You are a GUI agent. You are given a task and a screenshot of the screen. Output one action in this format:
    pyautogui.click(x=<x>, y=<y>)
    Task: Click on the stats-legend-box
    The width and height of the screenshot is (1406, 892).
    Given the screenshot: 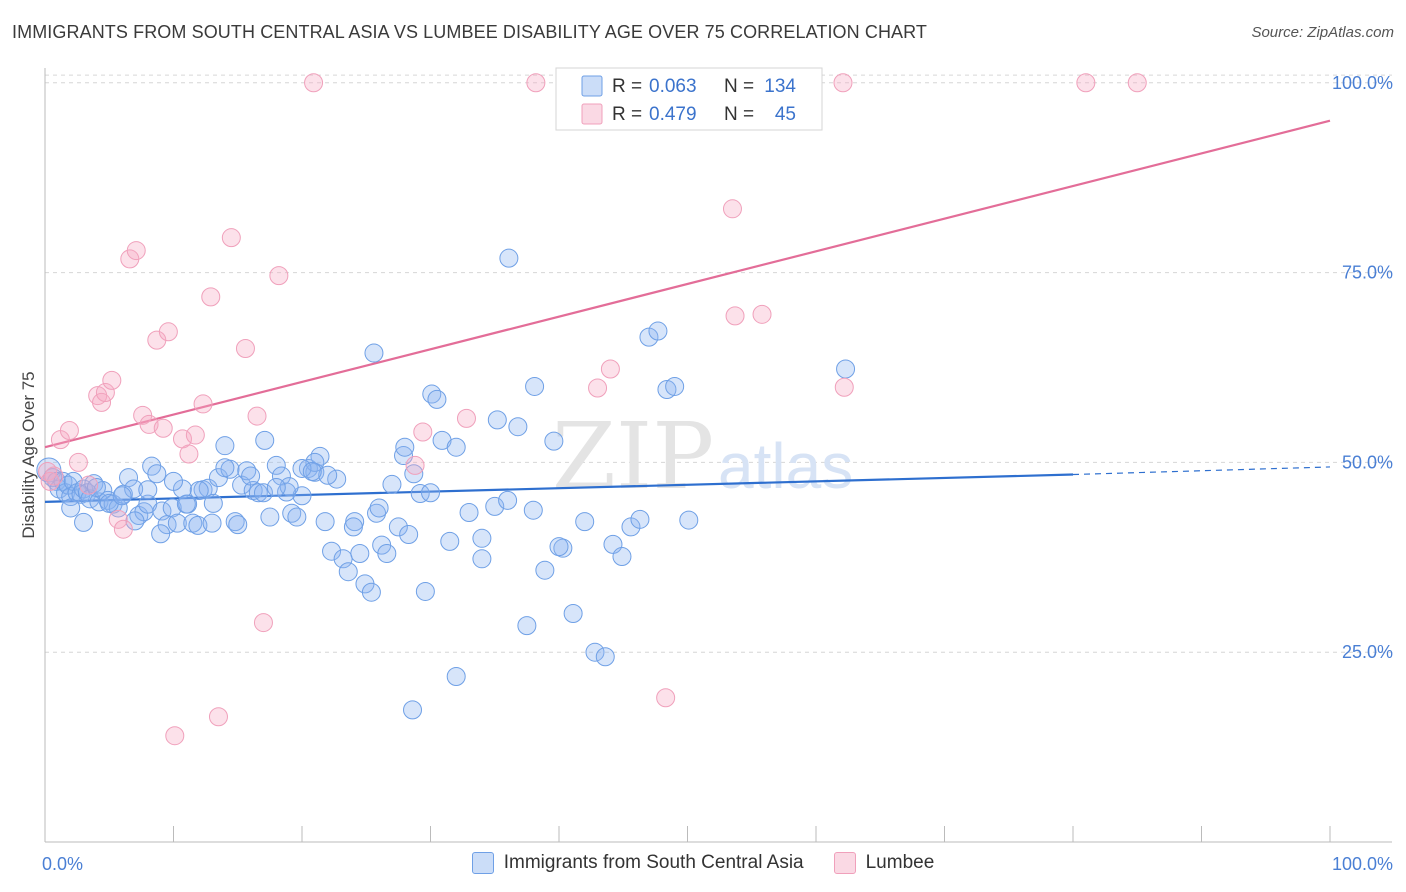 What is the action you would take?
    pyautogui.click(x=689, y=99)
    